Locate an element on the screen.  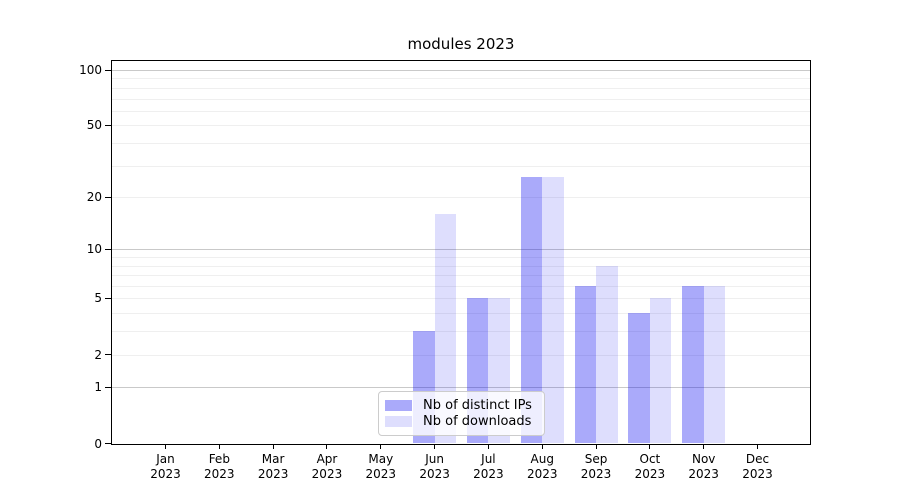
legend-item-distinct-ips: Nb of distinct IPs is located at coordinates (460, 405).